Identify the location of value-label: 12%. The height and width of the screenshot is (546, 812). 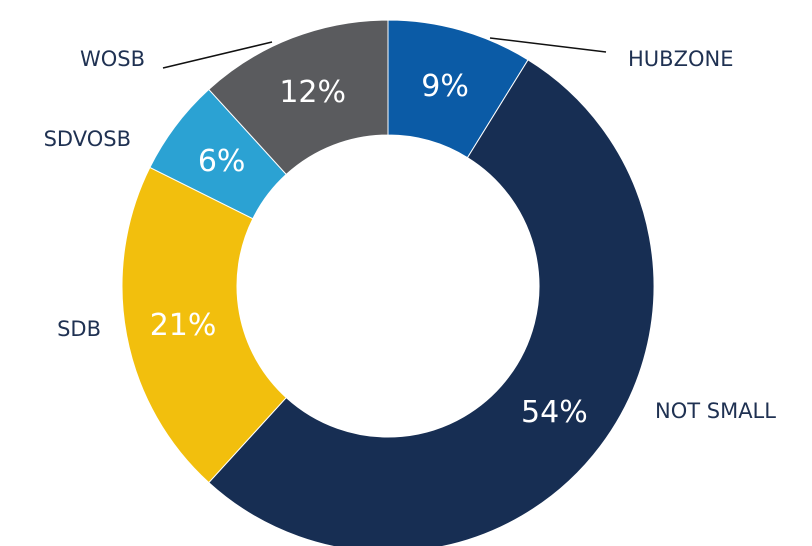
(312, 92).